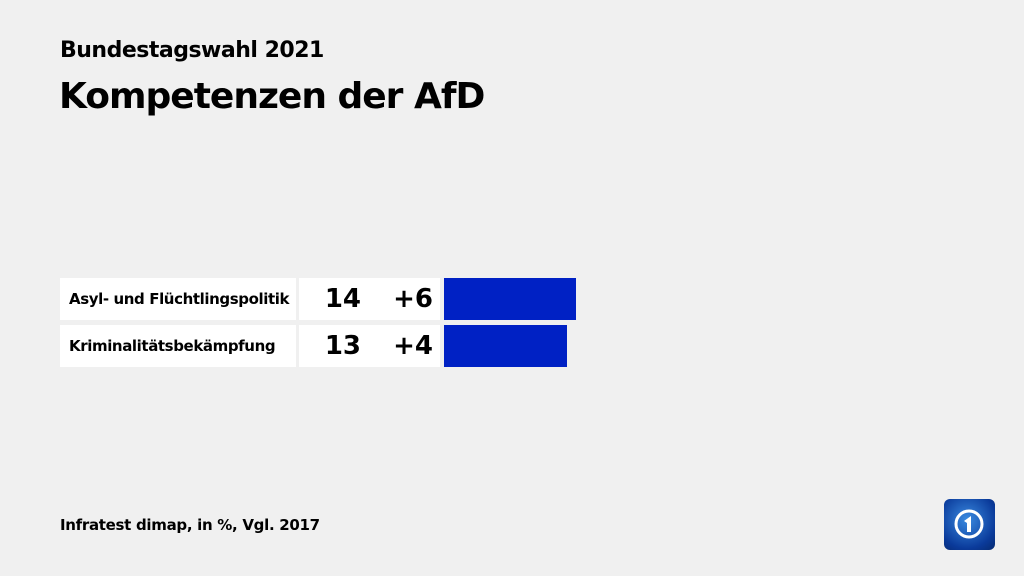 The width and height of the screenshot is (1024, 576). What do you see at coordinates (342, 346) in the screenshot?
I see `value-label: 13` at bounding box center [342, 346].